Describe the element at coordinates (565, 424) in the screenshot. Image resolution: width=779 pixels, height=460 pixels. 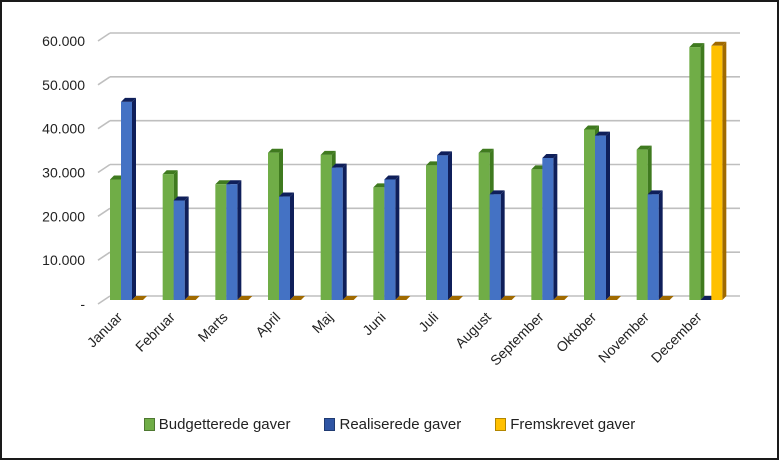
I see `legend-item-fremskrevet: Fremskrevet gaver` at that location.